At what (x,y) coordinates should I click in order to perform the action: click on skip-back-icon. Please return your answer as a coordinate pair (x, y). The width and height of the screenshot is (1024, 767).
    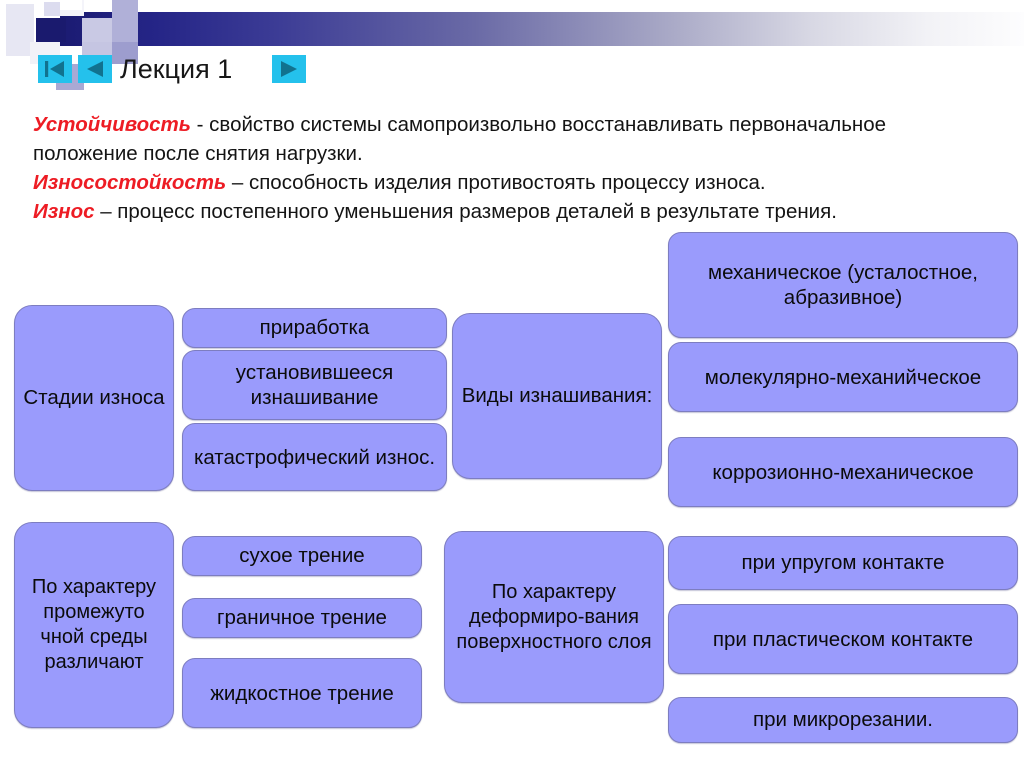
    Looking at the image, I should click on (54, 69).